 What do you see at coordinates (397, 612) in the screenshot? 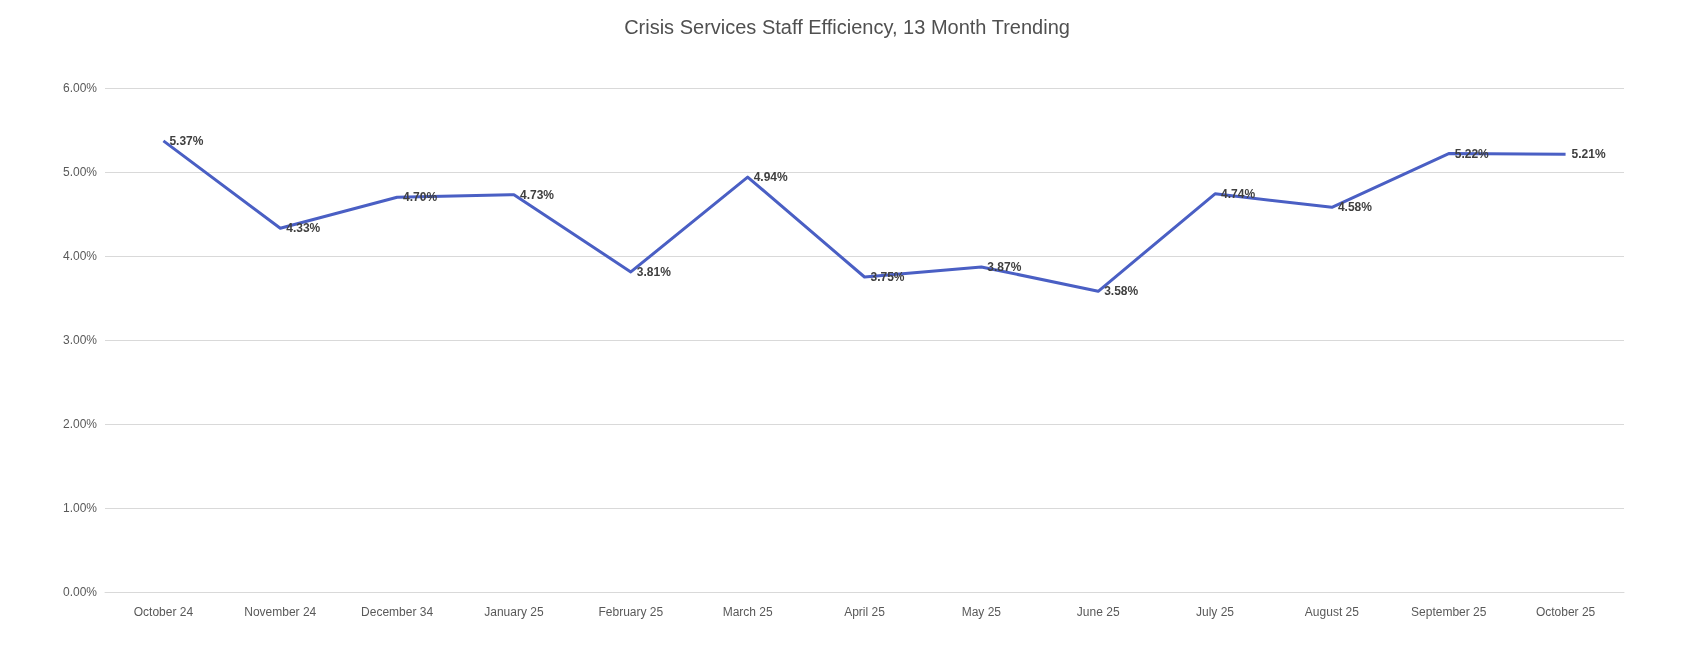
I see `x-tick-label: December 34` at bounding box center [397, 612].